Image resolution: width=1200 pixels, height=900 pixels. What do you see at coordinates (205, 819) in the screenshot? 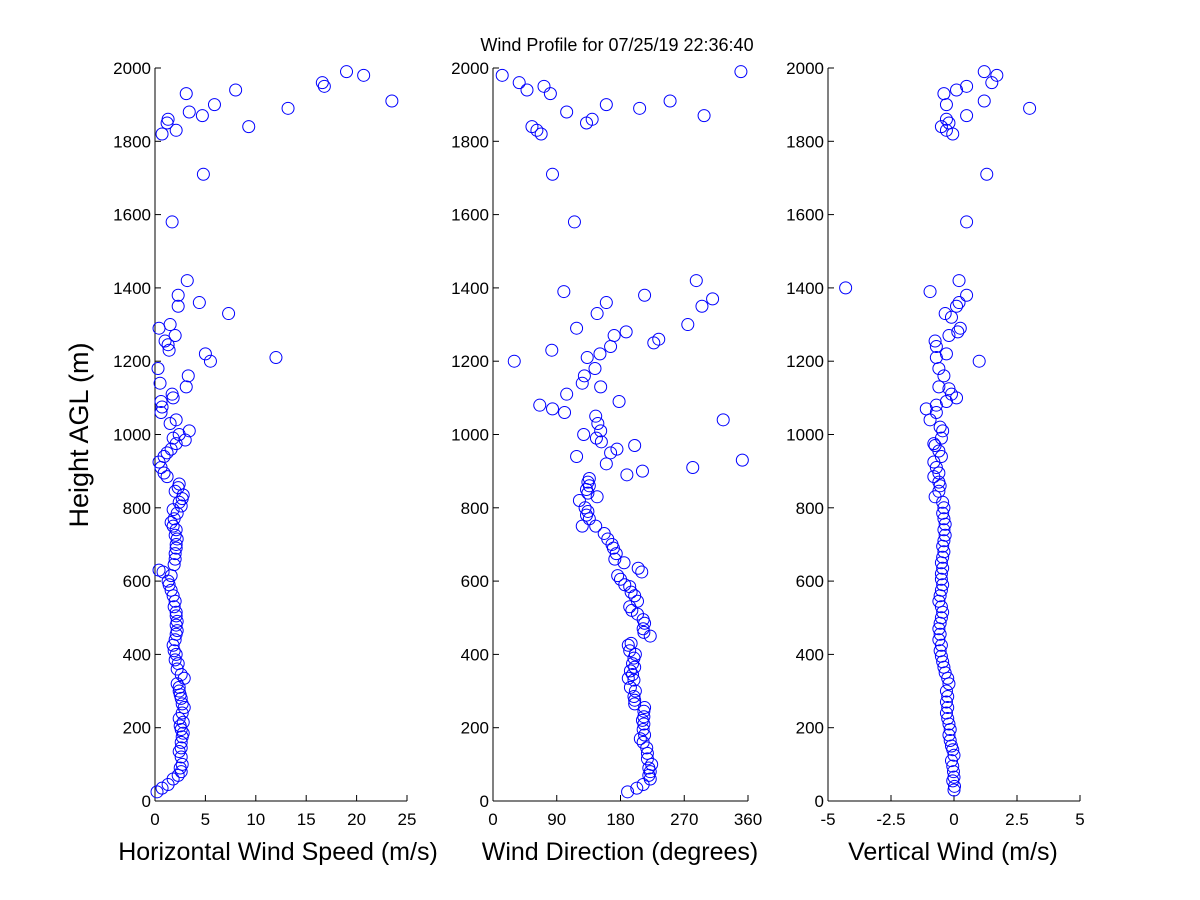
I see `x-tick-label: 5` at bounding box center [205, 819].